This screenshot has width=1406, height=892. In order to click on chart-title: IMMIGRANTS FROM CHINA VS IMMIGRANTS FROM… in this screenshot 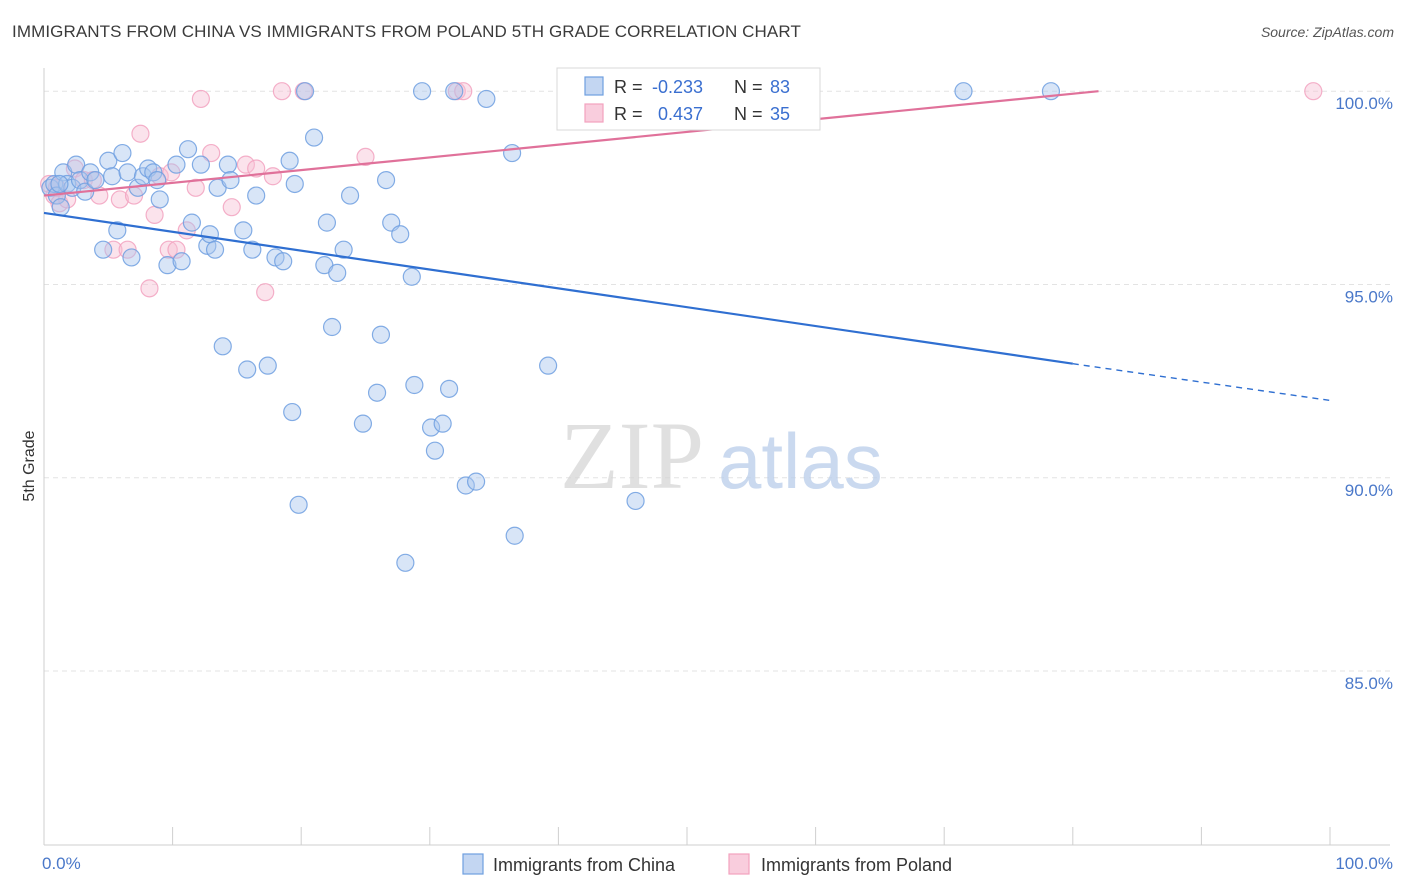, I will do `click(406, 31)`.